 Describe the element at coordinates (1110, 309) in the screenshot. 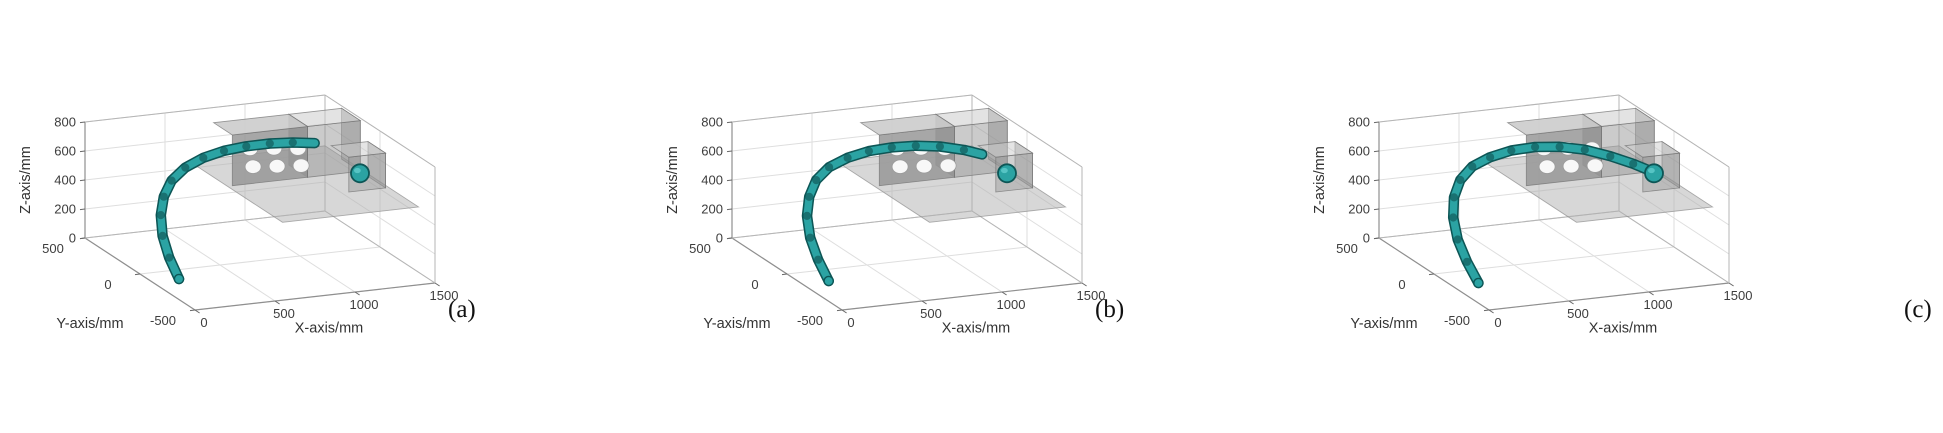

I see `panel-label-b: (b)` at that location.